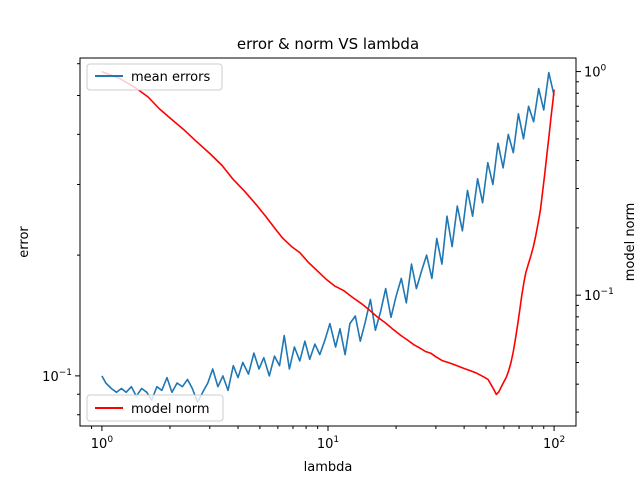  I want to click on x-tick-label-exponent: 1, so click(336, 440).